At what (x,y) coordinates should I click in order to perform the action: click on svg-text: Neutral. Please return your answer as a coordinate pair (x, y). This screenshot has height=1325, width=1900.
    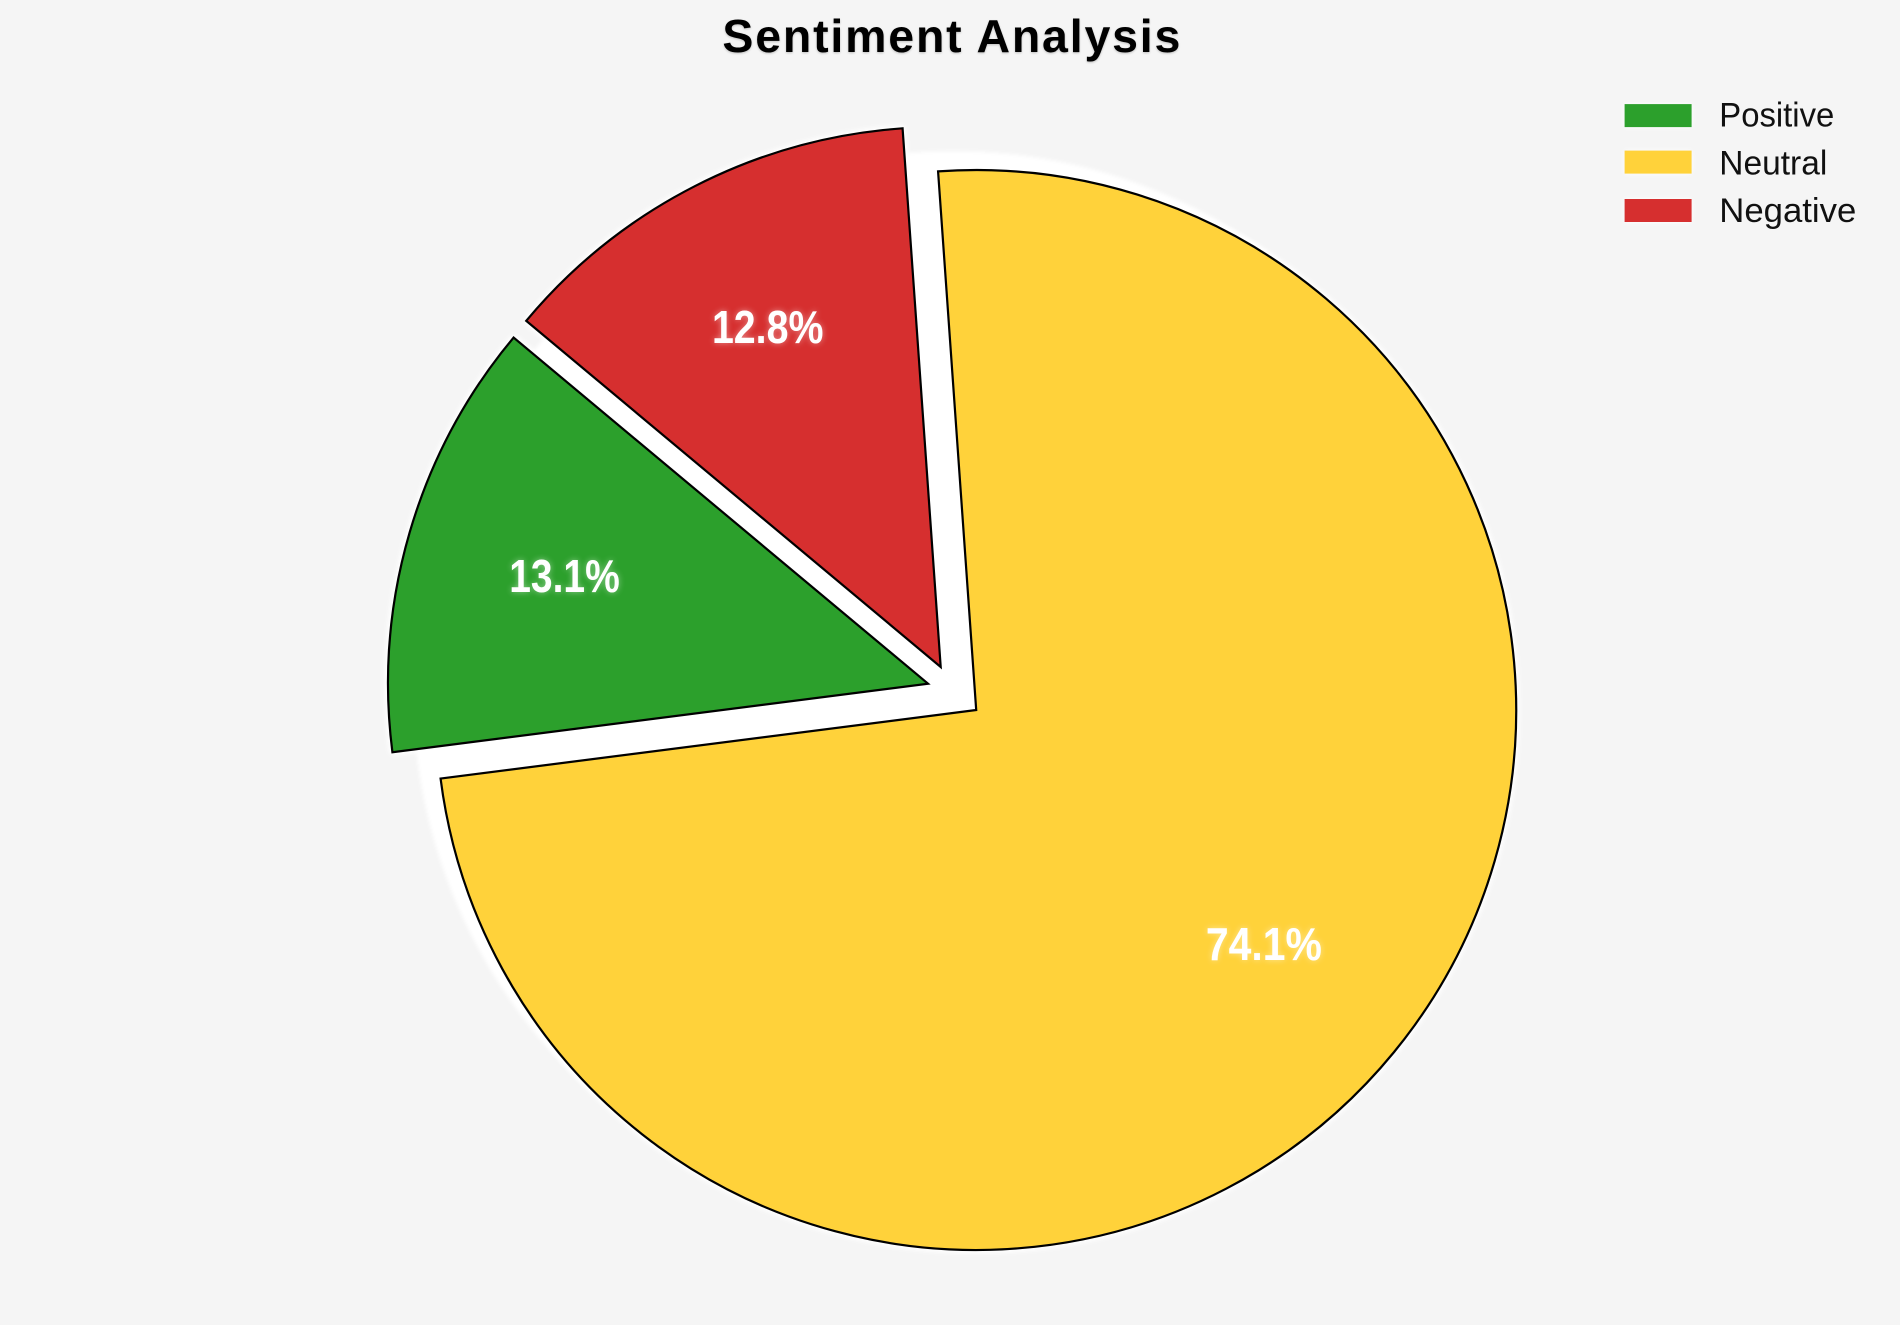
    Looking at the image, I should click on (1773, 164).